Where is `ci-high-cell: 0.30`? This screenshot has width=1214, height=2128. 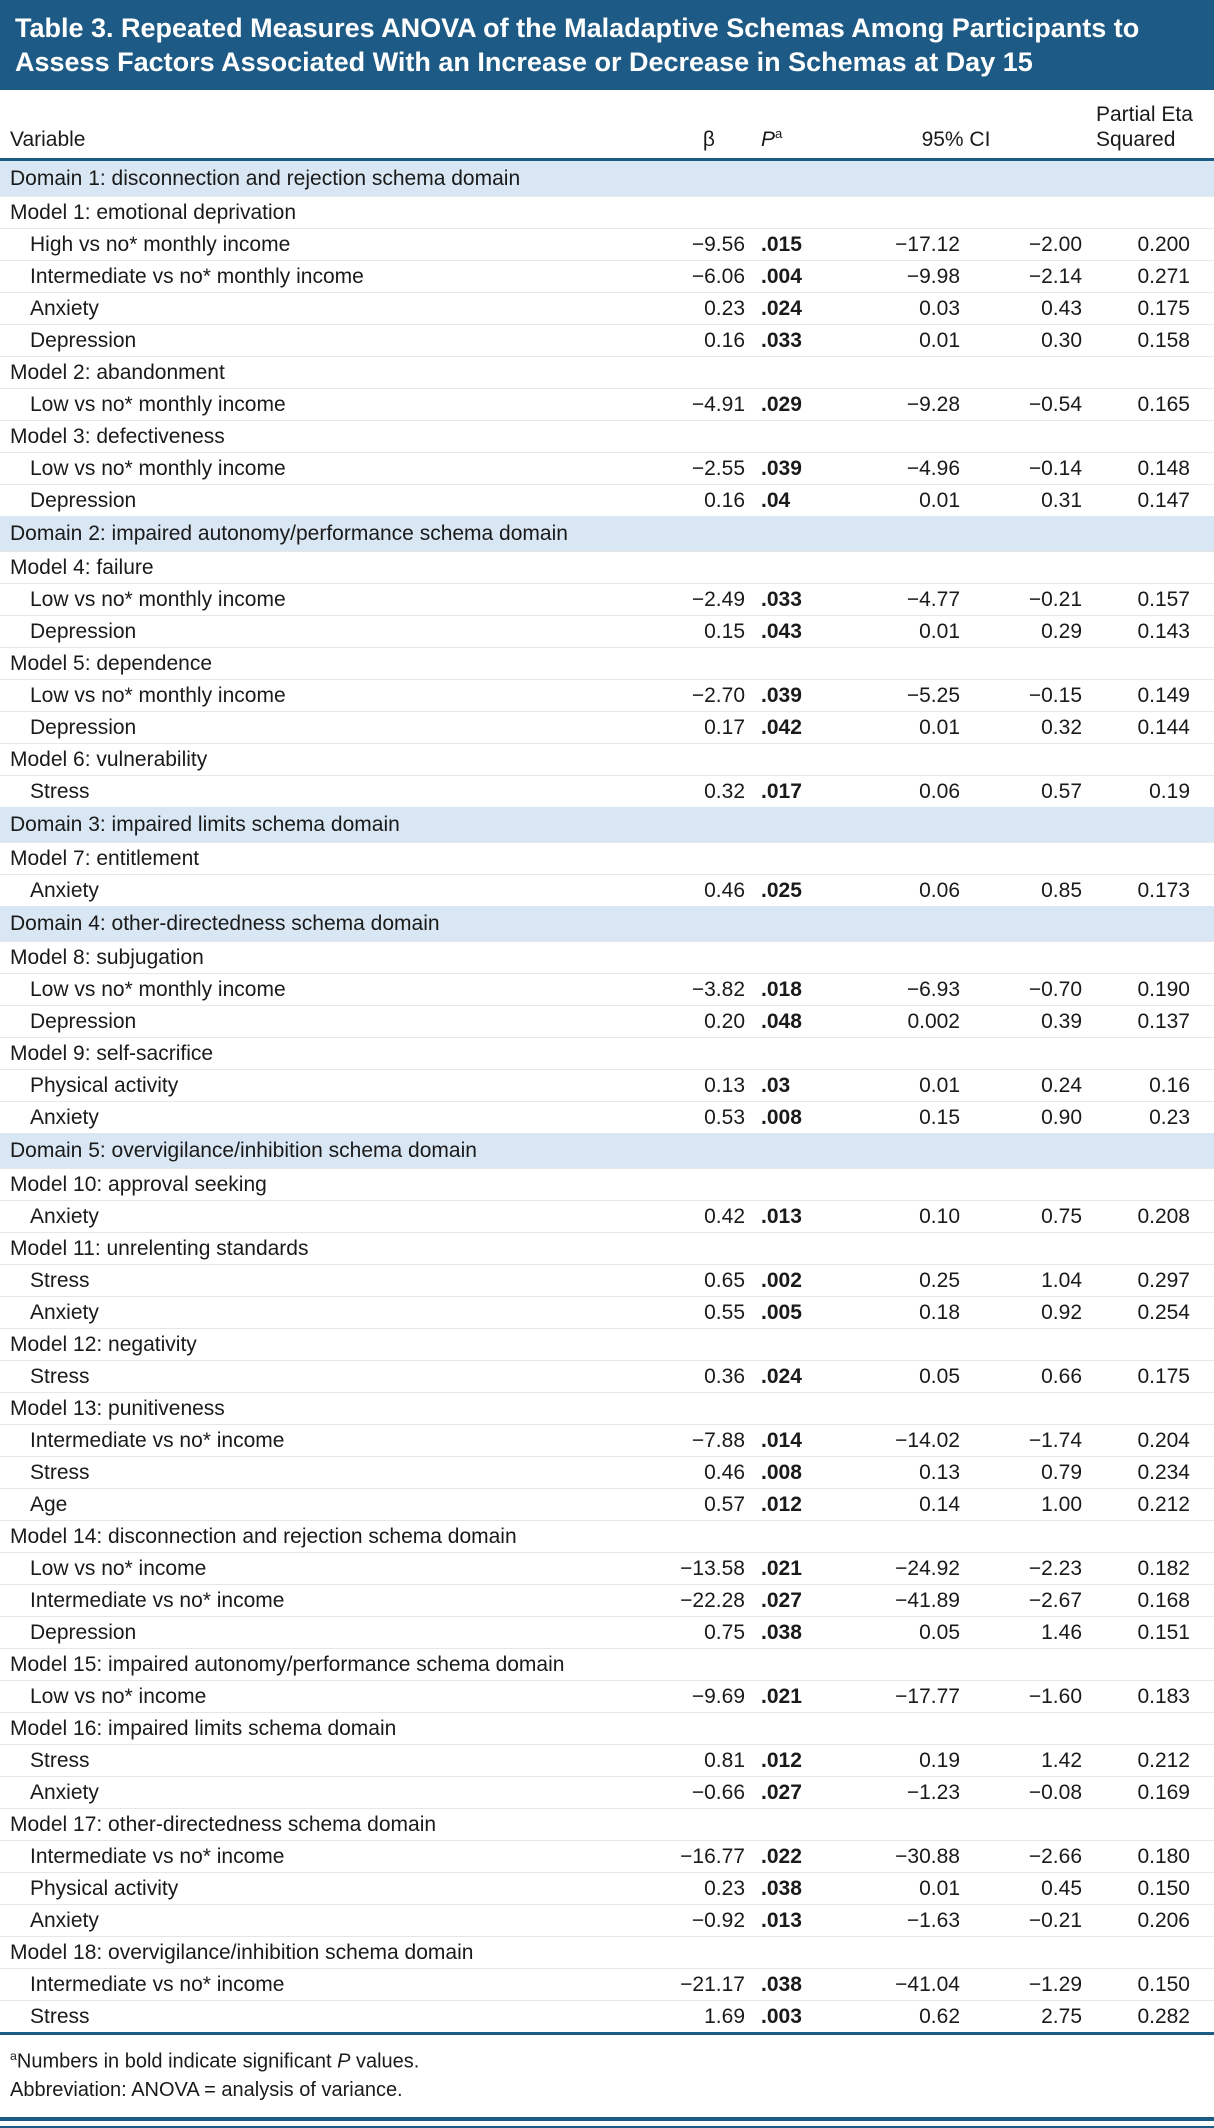
ci-high-cell: 0.30 is located at coordinates (1021, 340).